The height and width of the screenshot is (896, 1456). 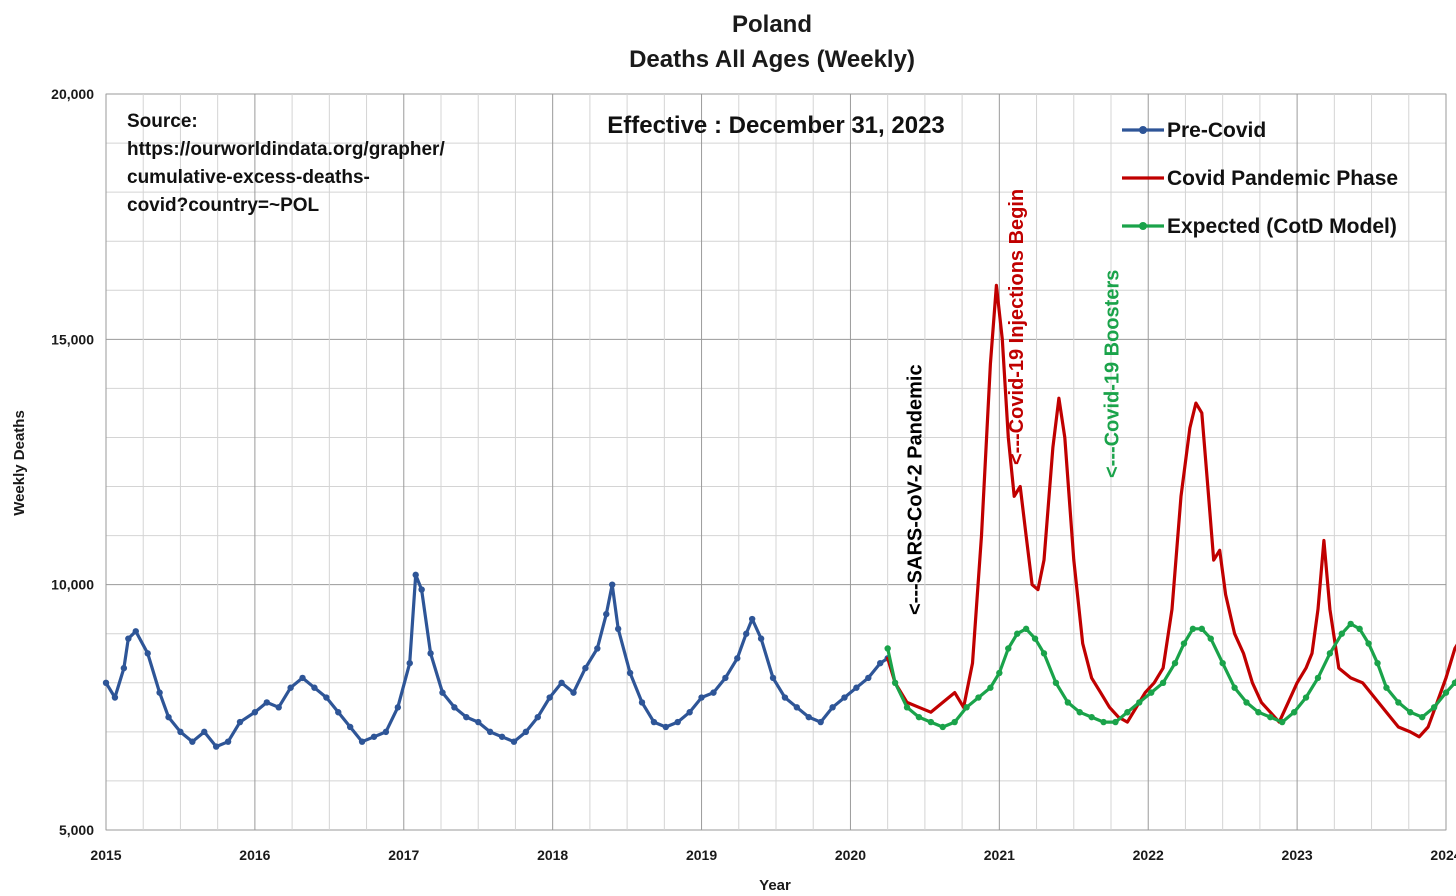 What do you see at coordinates (248, 177) in the screenshot?
I see `source-line: cumulative-excess-deaths-` at bounding box center [248, 177].